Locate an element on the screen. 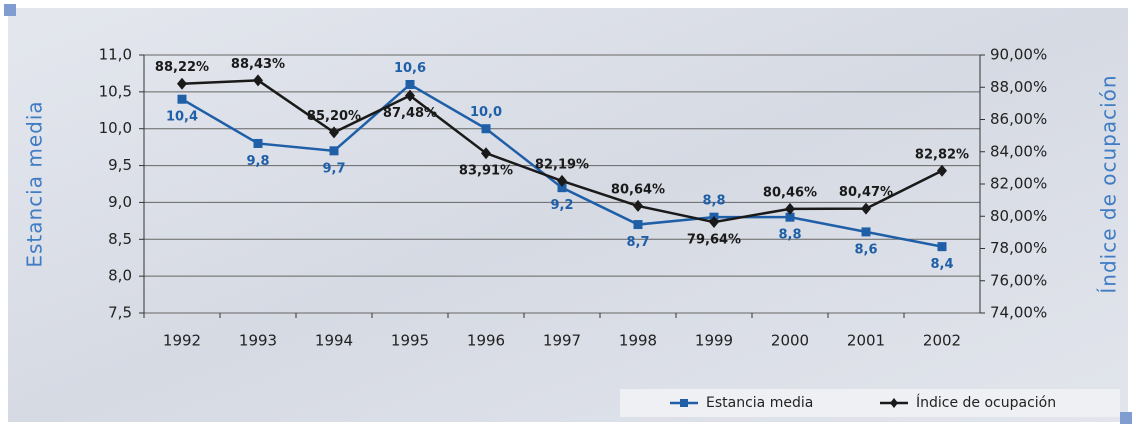  y2-tick-label: 76,00% is located at coordinates (1018, 280).